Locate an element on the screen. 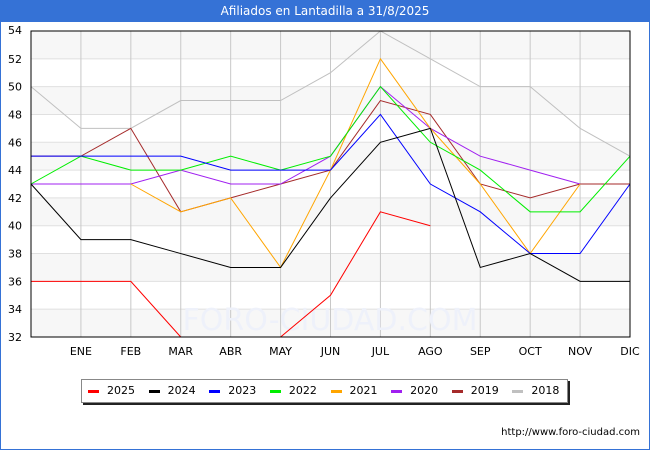 This screenshot has width=650, height=450. y-tick-label: 48 is located at coordinates (15, 114).